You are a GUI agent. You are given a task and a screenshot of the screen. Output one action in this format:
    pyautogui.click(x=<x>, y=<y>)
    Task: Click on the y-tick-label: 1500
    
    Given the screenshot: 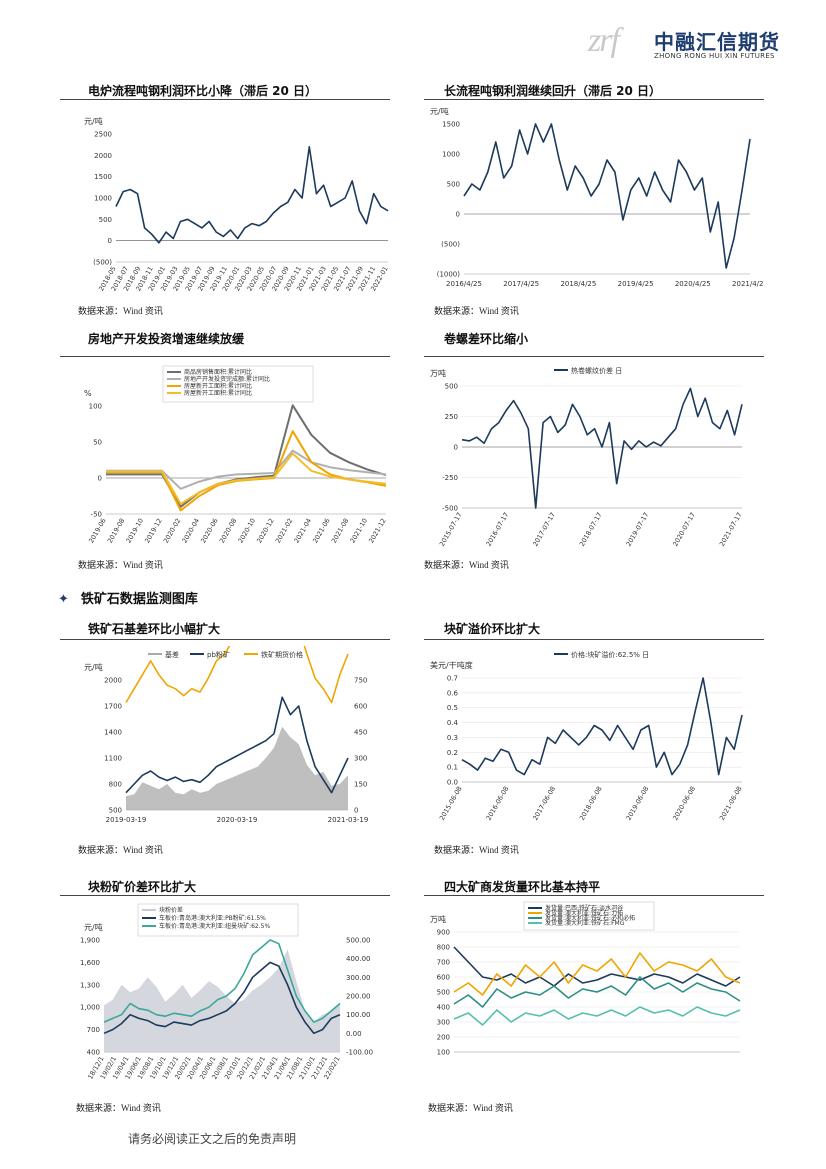 What is the action you would take?
    pyautogui.click(x=103, y=177)
    